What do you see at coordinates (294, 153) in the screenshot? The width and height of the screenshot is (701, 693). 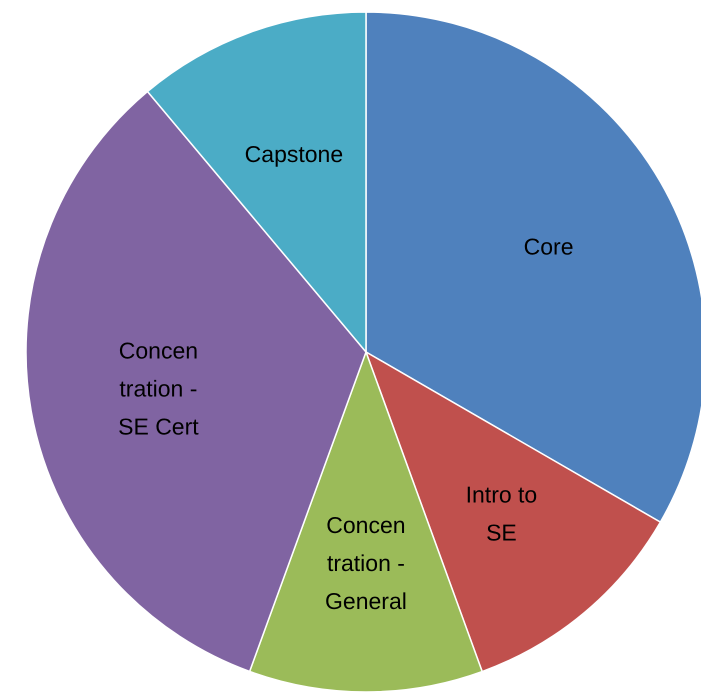 I see `slice-label: Capstone` at bounding box center [294, 153].